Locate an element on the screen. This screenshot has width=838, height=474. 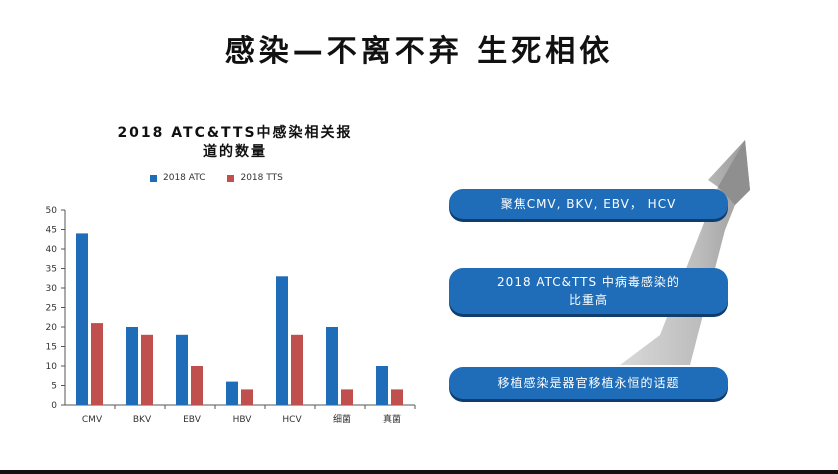
legend-item-atc: 2018 ATC is located at coordinates (177, 178).